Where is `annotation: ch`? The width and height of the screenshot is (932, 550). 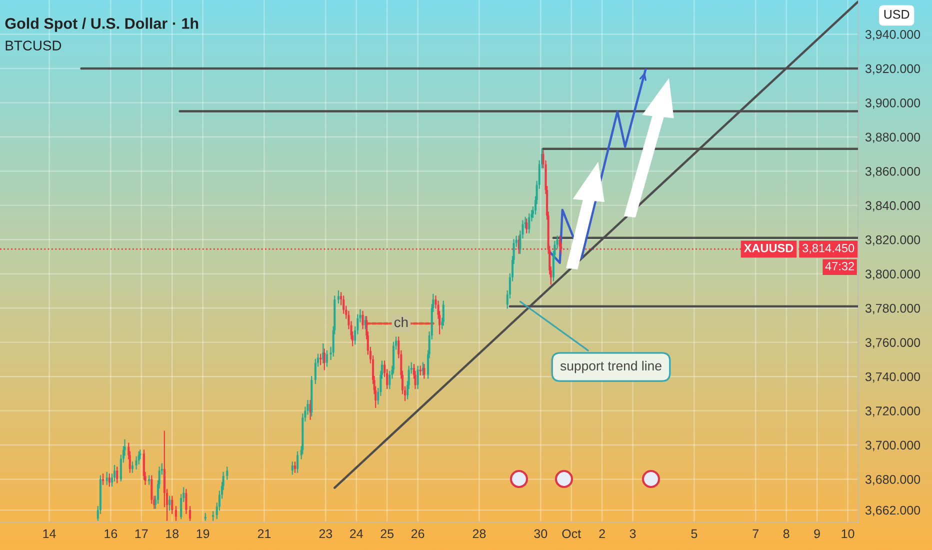 annotation: ch is located at coordinates (401, 322).